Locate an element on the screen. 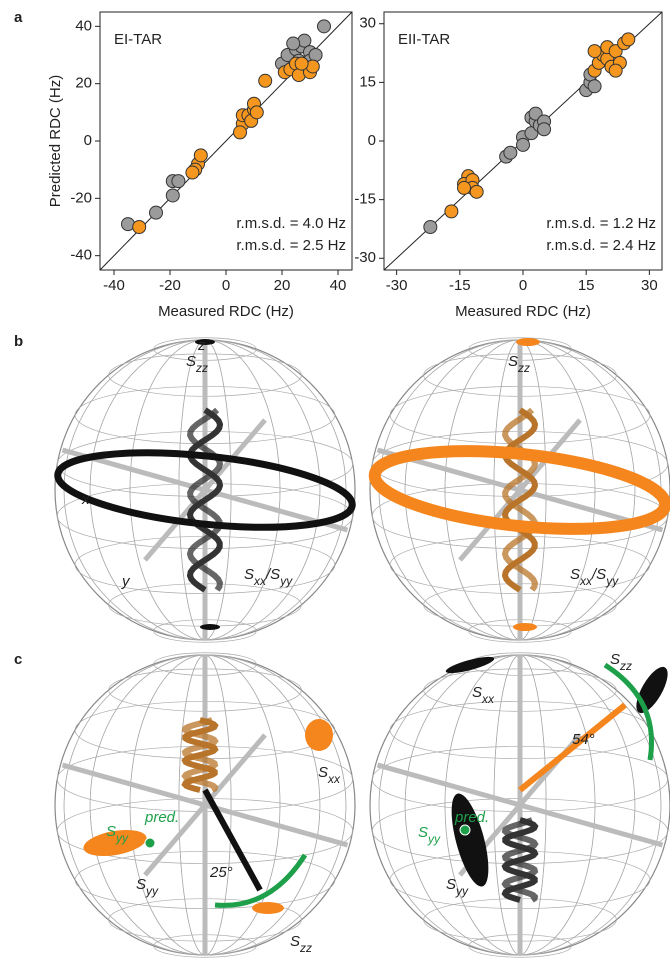  sphere-label: x is located at coordinates (85, 499).